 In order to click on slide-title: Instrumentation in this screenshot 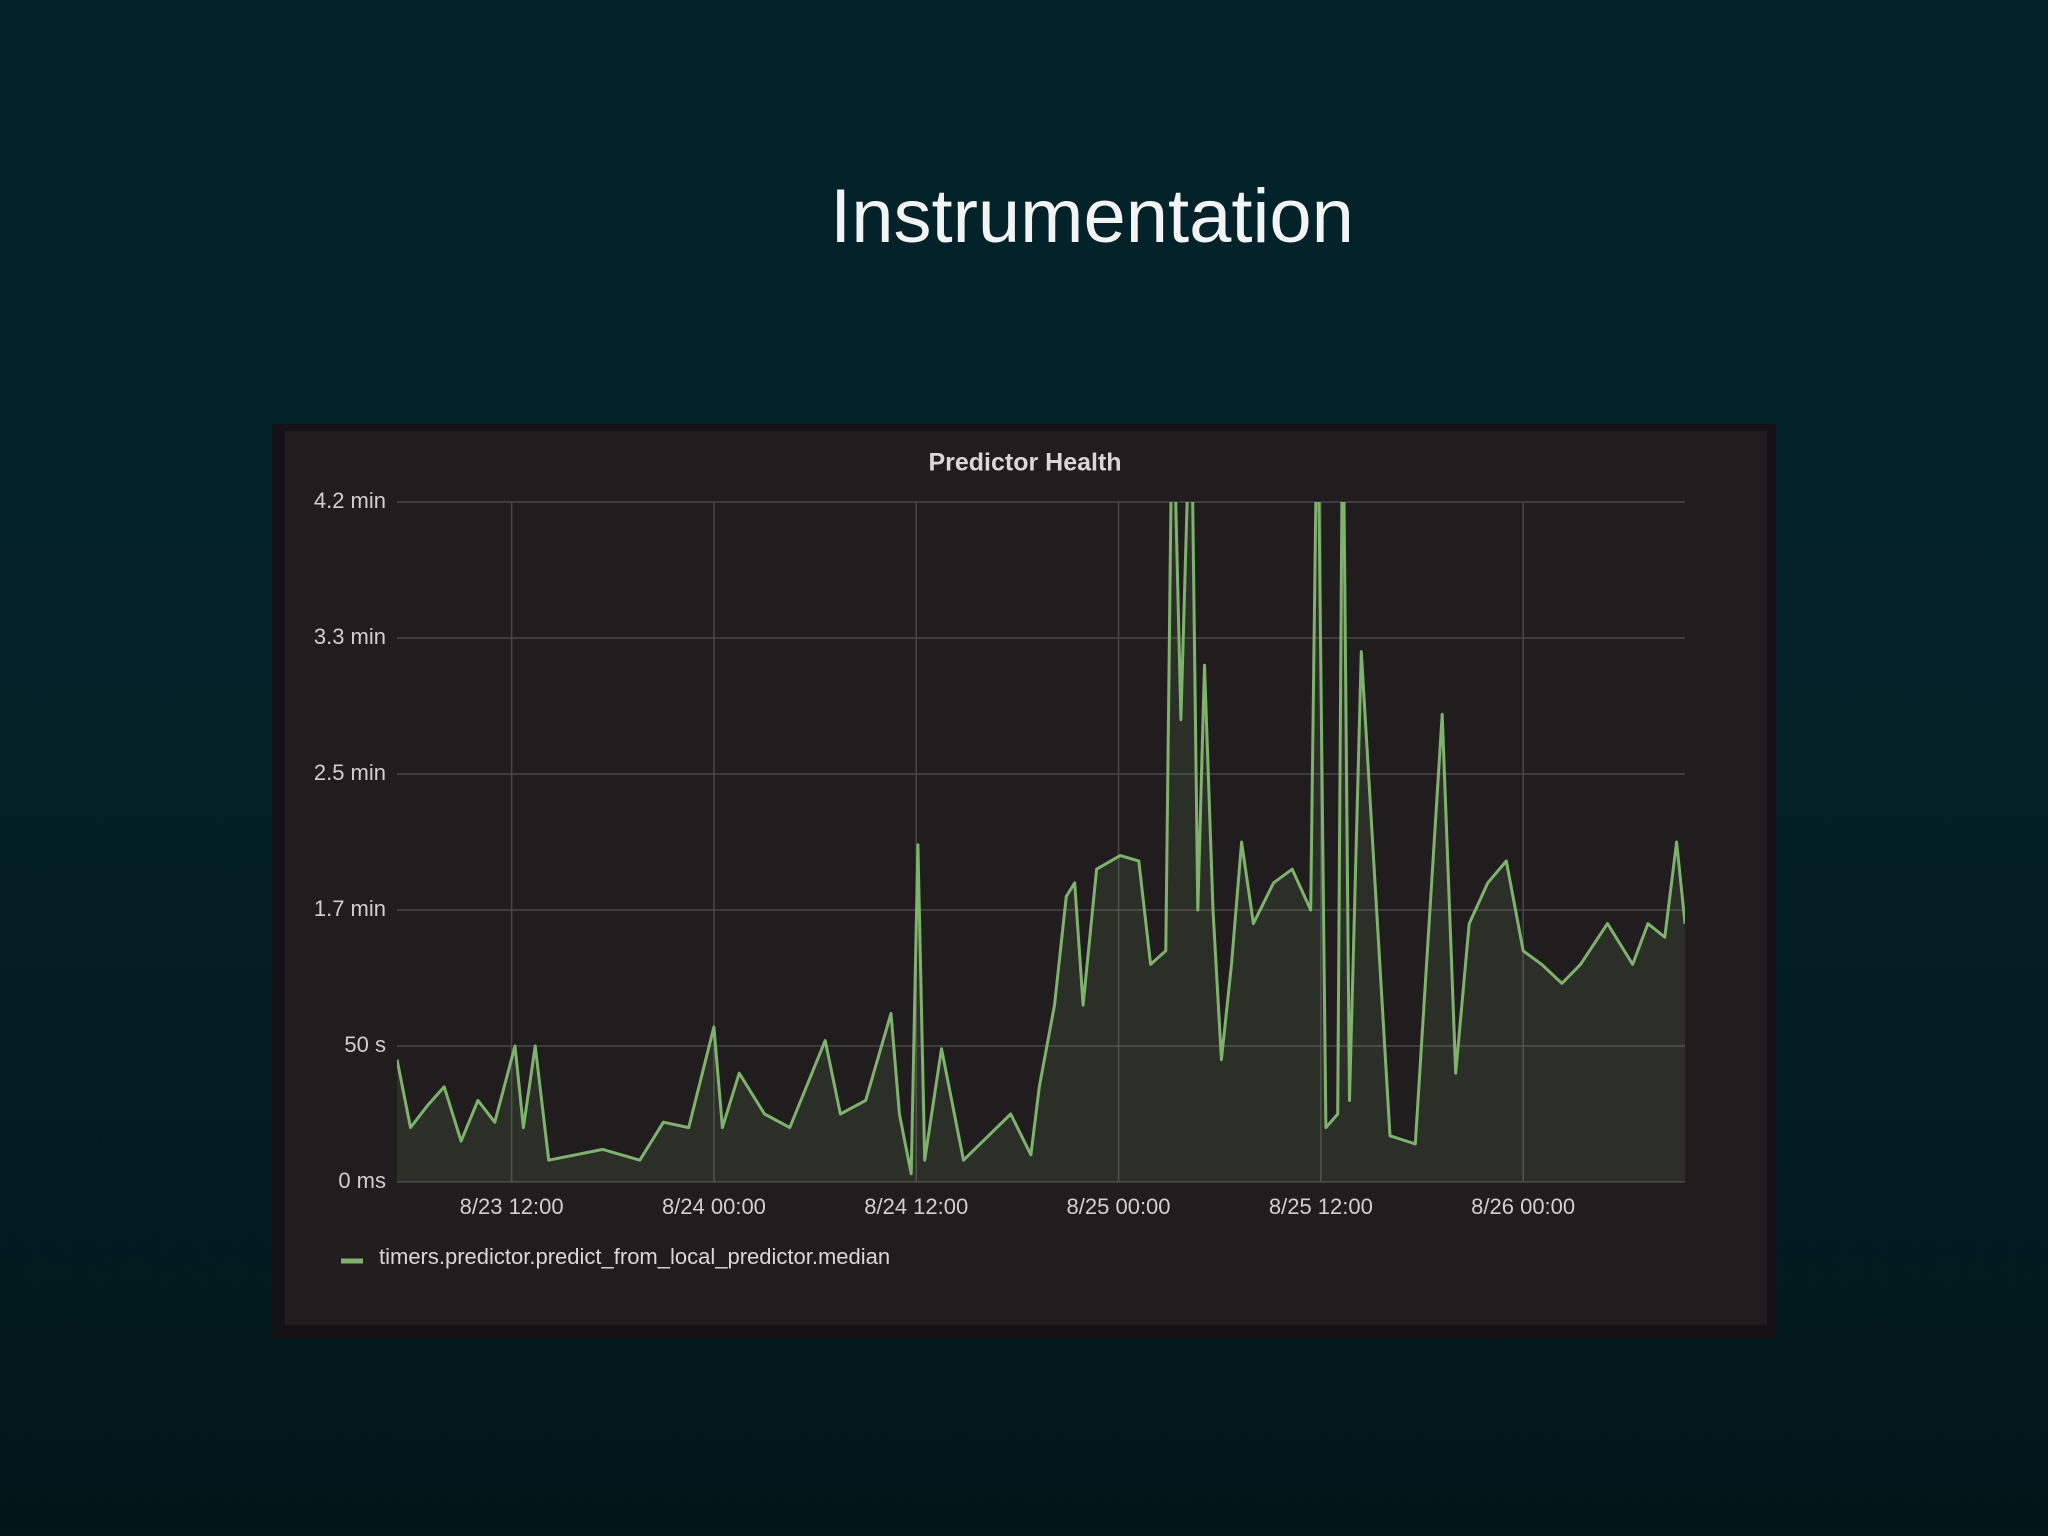, I will do `click(1092, 216)`.